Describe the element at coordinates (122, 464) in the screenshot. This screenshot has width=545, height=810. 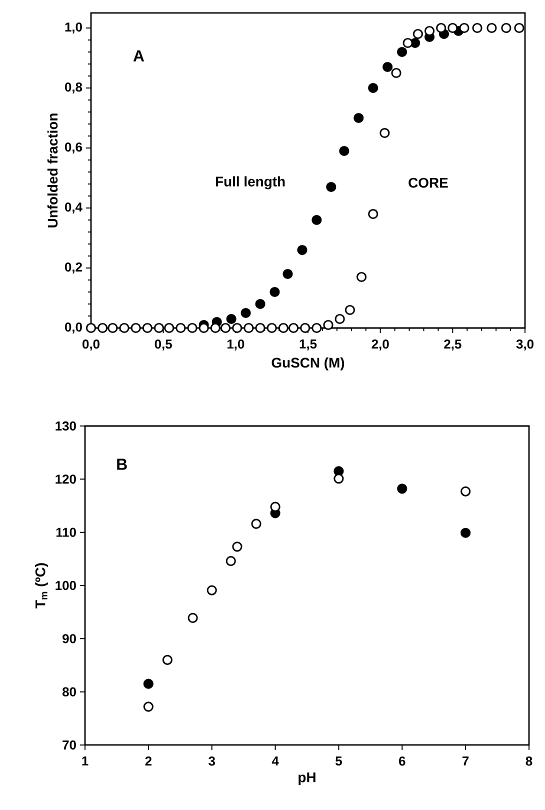
I see `annotation: B` at that location.